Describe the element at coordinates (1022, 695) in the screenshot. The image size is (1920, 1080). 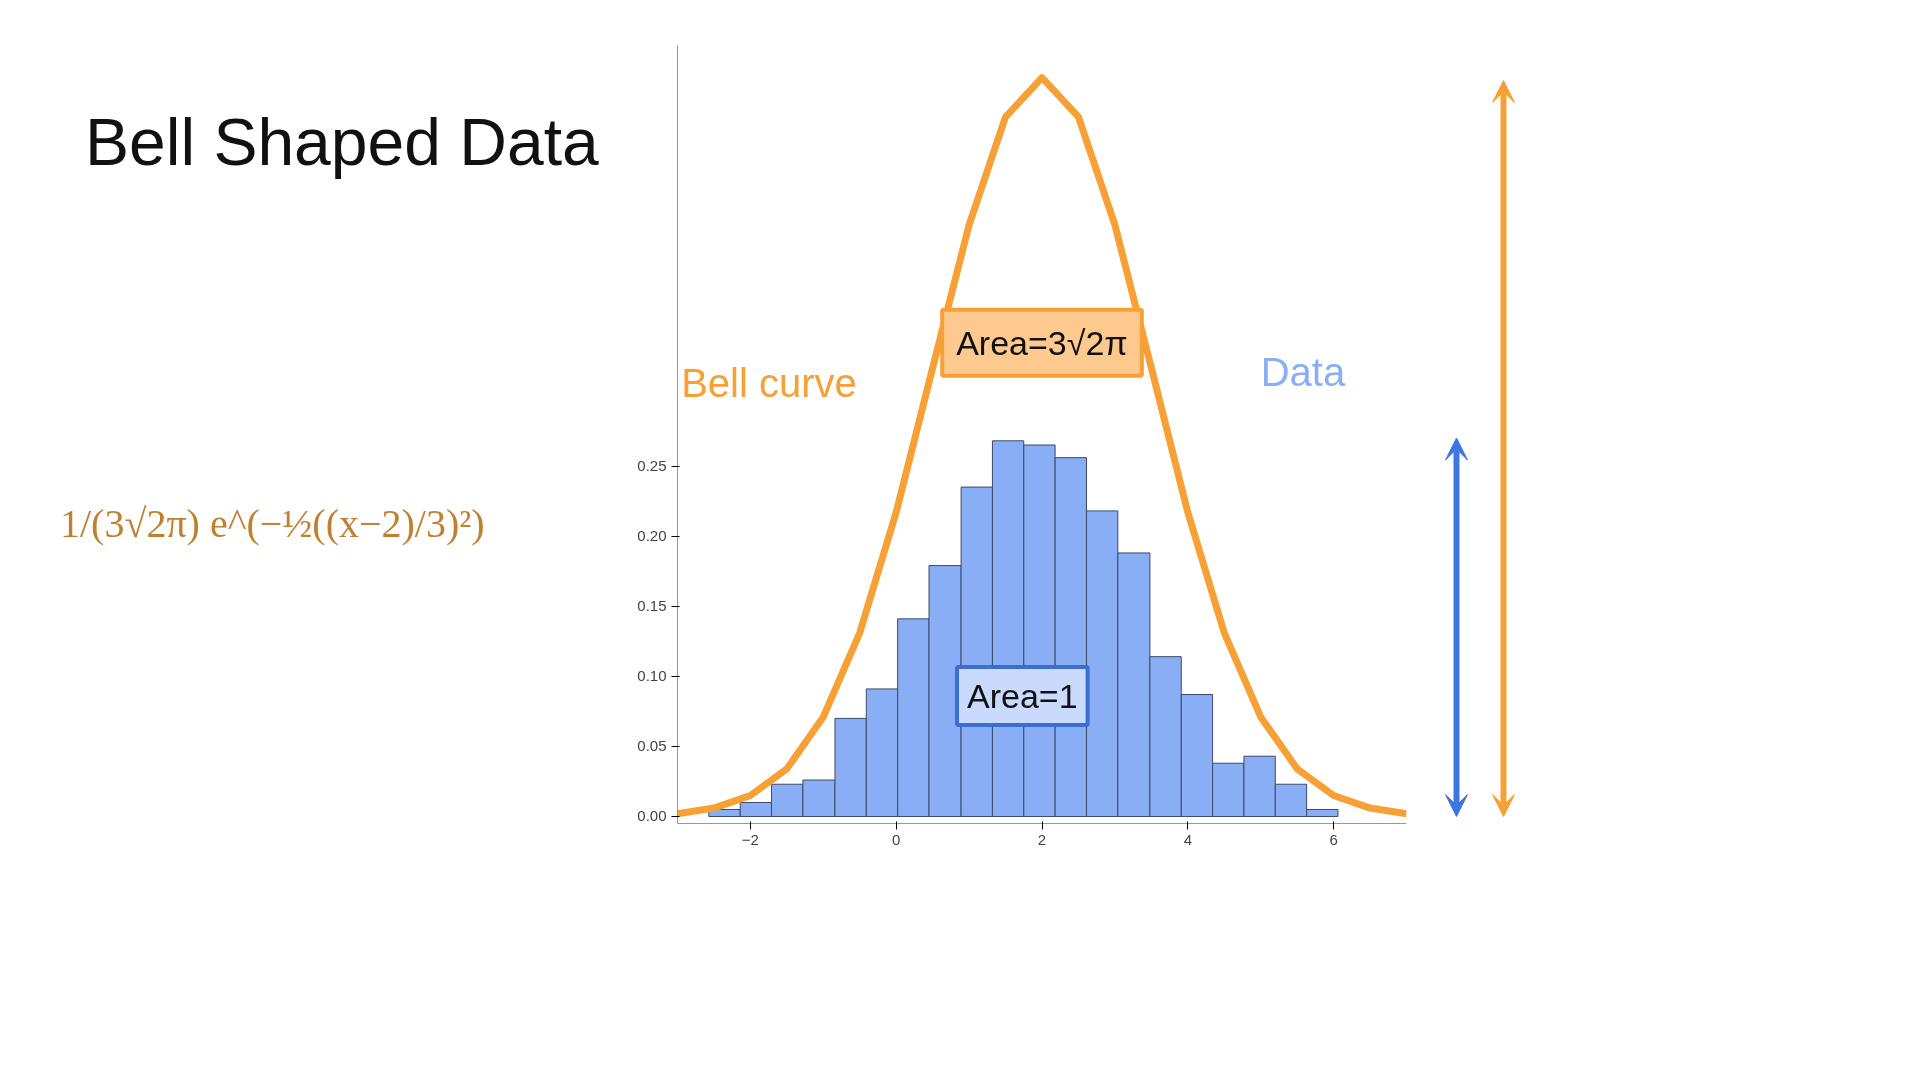
I see `annotation: Area=1` at that location.